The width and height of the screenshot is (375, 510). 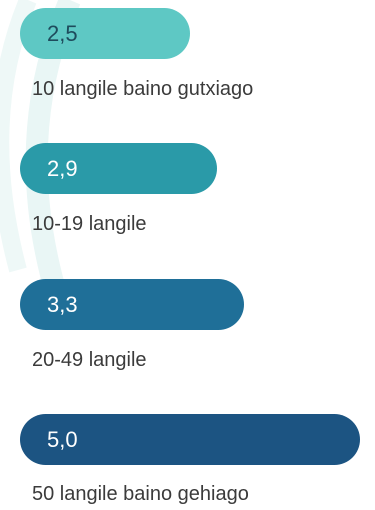 What do you see at coordinates (62, 439) in the screenshot?
I see `bar-value-label: 5,0` at bounding box center [62, 439].